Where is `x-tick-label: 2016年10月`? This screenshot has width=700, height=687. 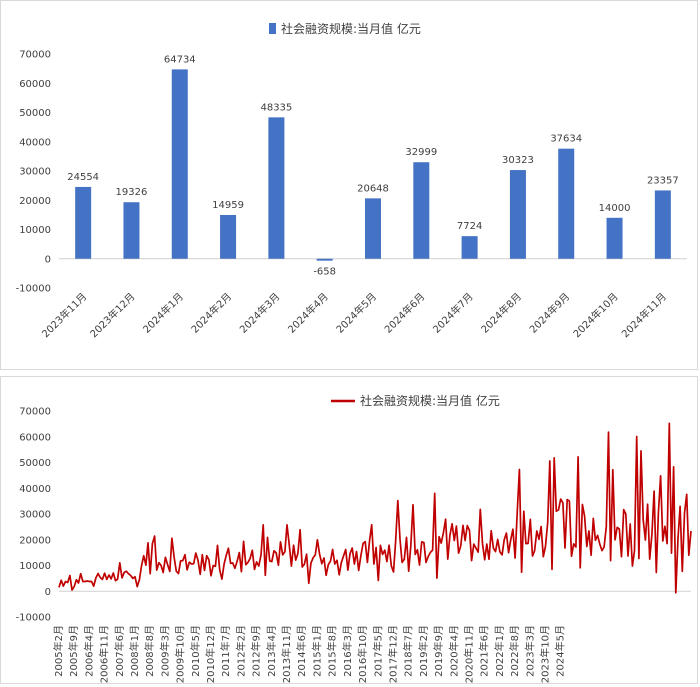
x-tick-label: 2016年10月 is located at coordinates (362, 654).